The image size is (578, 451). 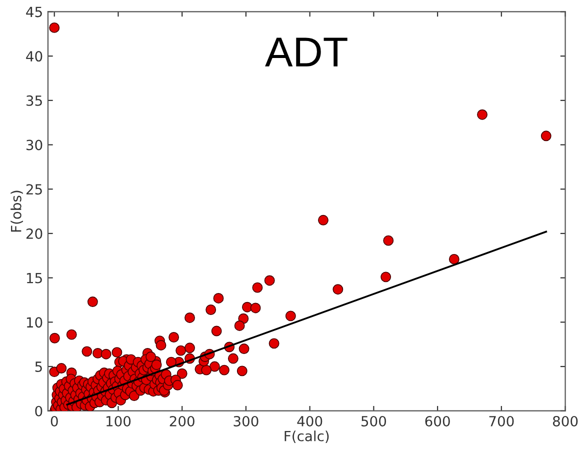 I want to click on x-tick-label: 400, so click(x=309, y=421).